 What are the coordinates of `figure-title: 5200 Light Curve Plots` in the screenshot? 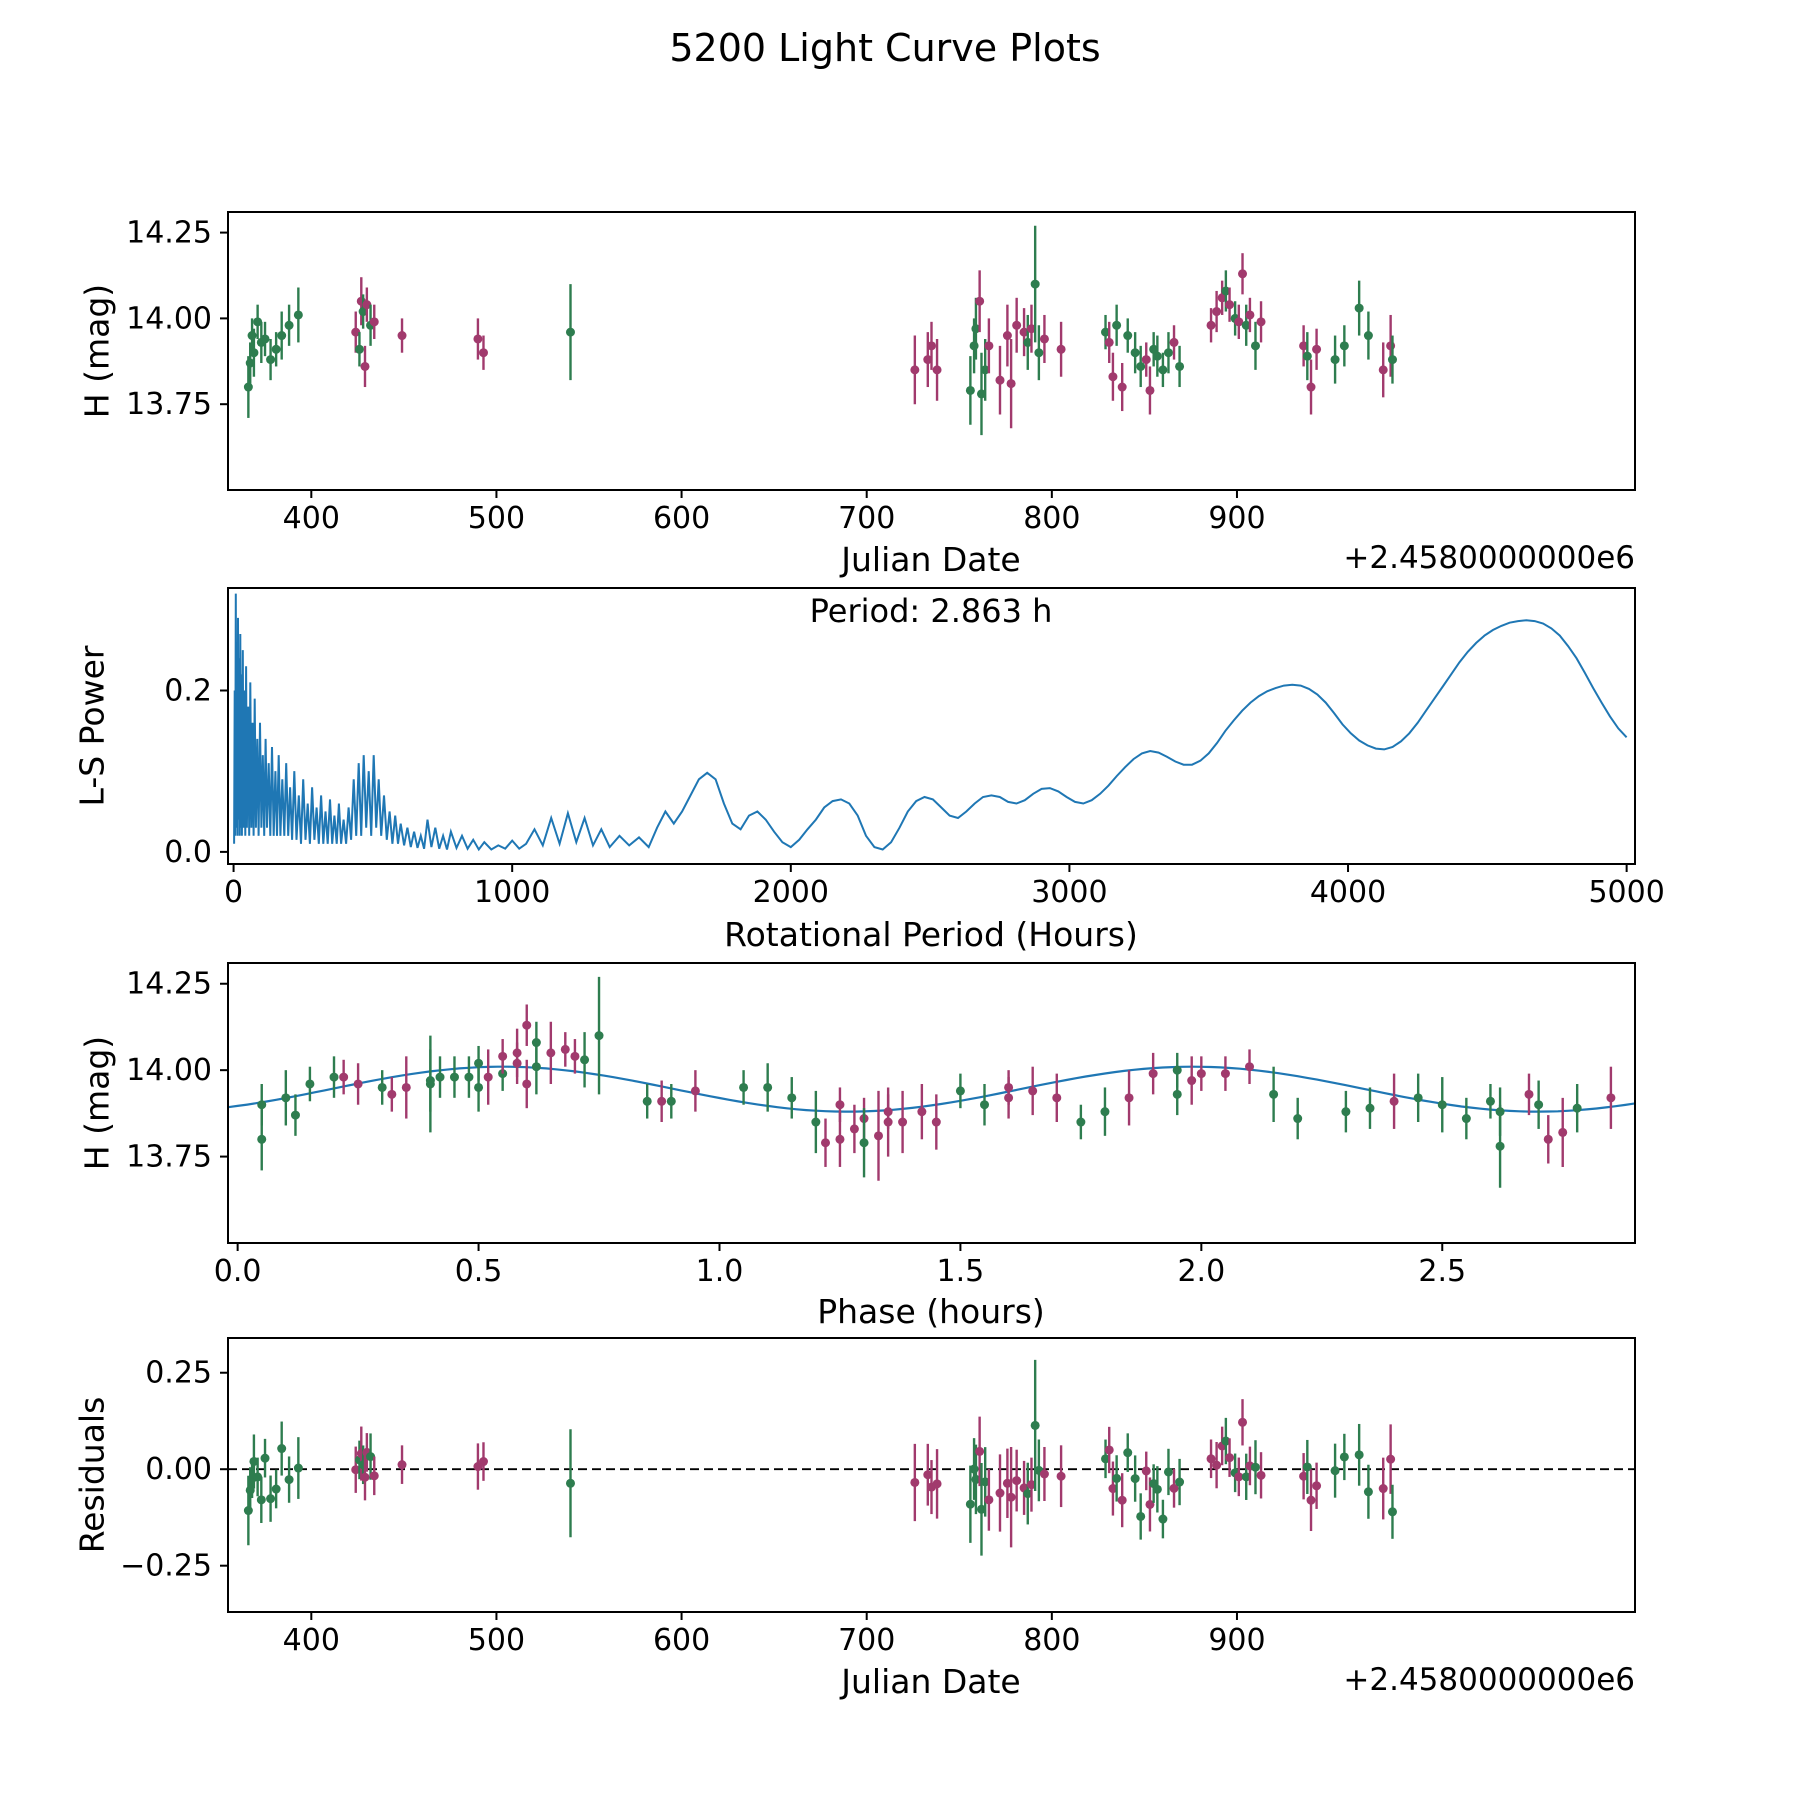 It's located at (885, 48).